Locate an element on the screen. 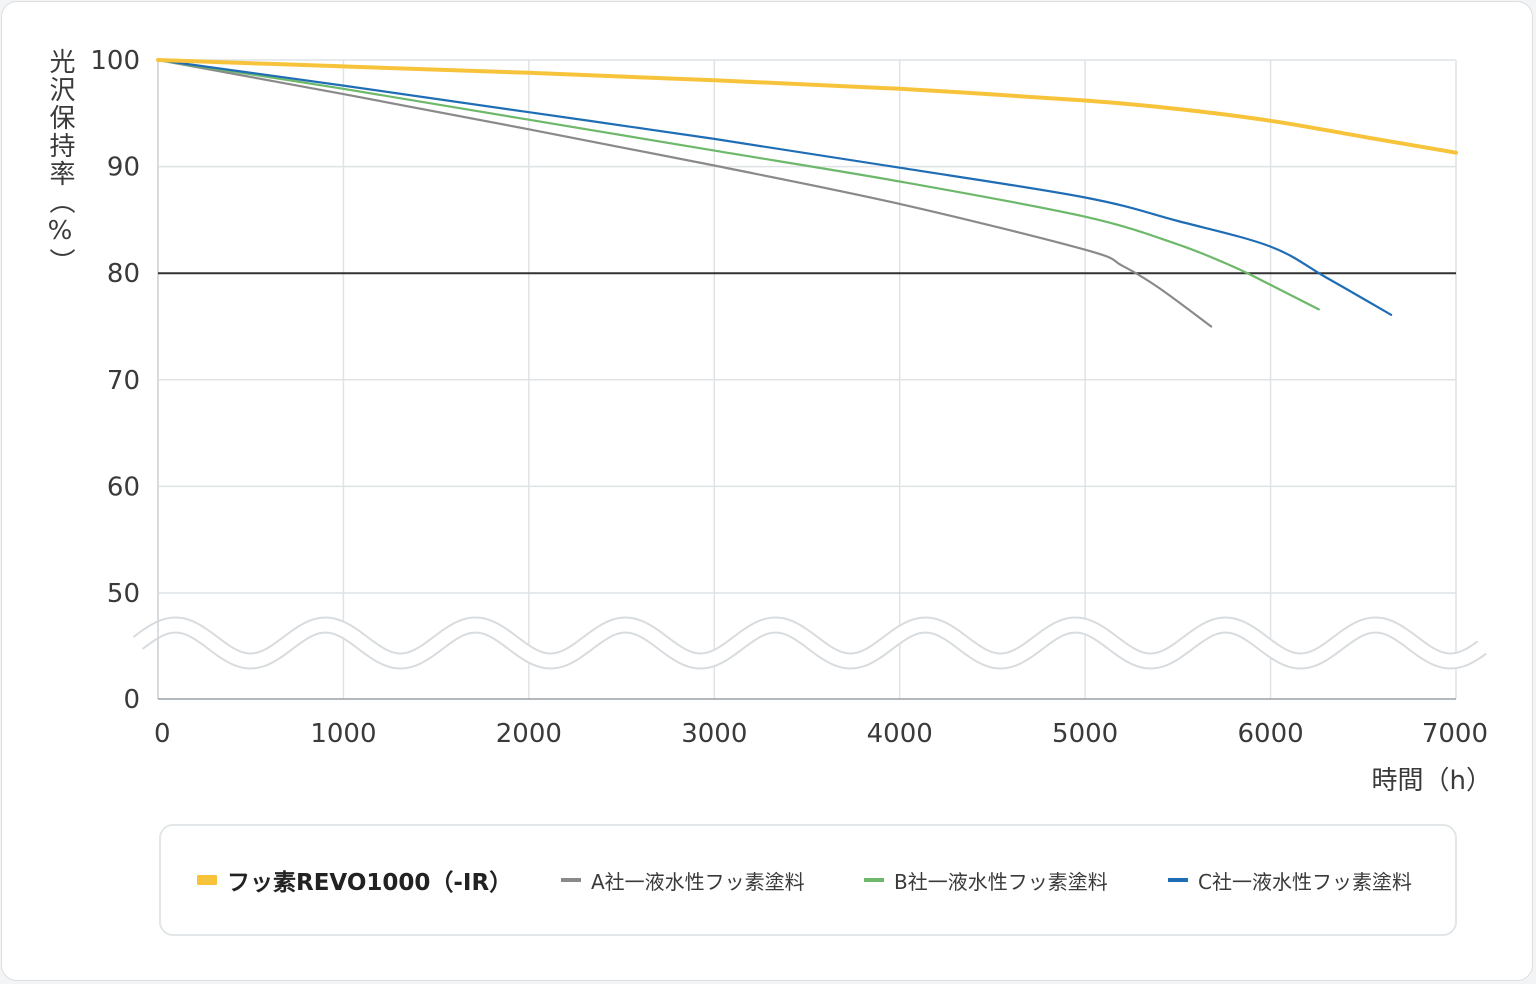 The height and width of the screenshot is (984, 1536). y-tick-label: 80 is located at coordinates (123, 274).